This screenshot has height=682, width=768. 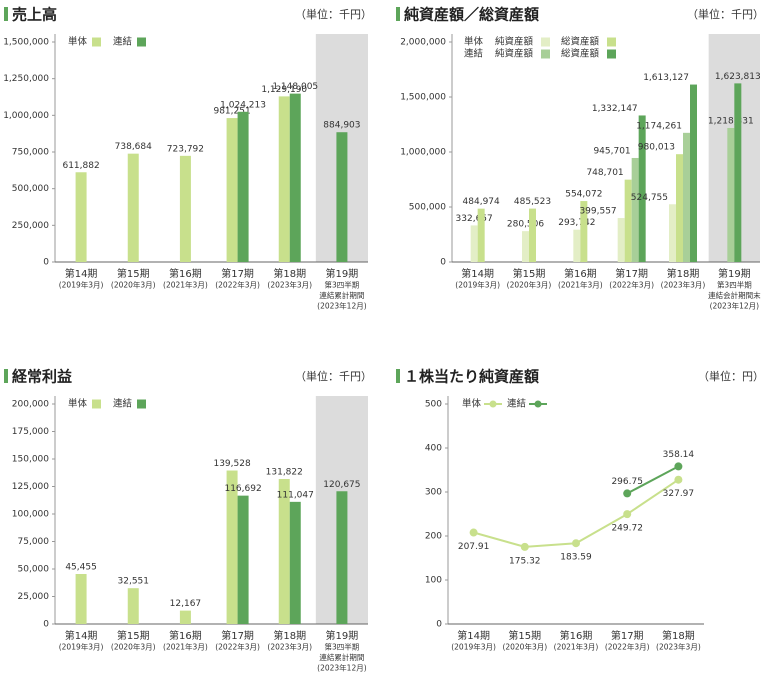 What do you see at coordinates (525, 225) in the screenshot?
I see `value-label: 280,506` at bounding box center [525, 225].